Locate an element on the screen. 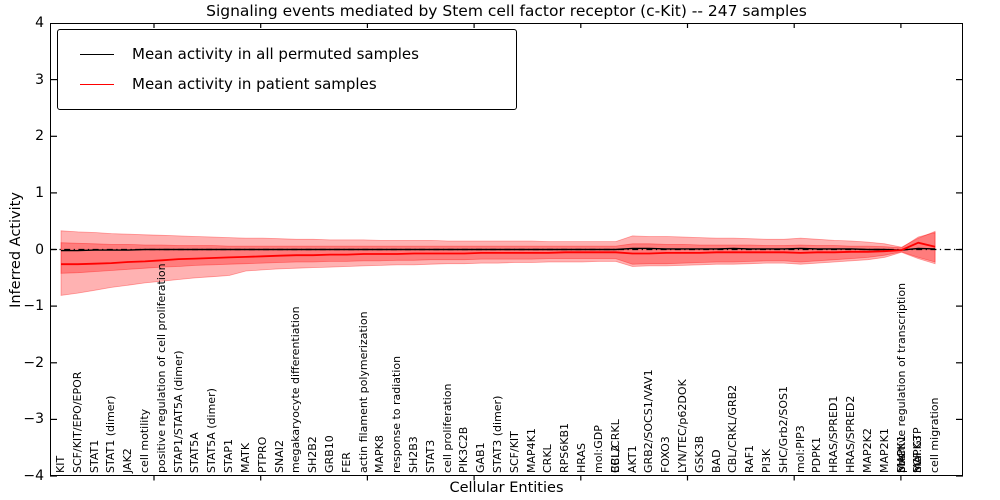  x-tick-label: STAT3 (dimer) is located at coordinates (498, 434).